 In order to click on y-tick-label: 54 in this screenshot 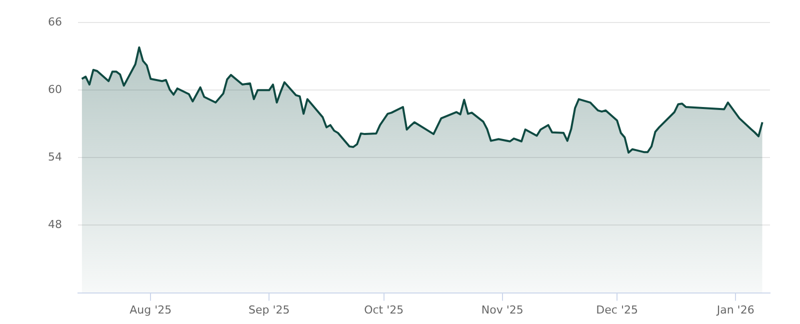, I will do `click(55, 157)`.